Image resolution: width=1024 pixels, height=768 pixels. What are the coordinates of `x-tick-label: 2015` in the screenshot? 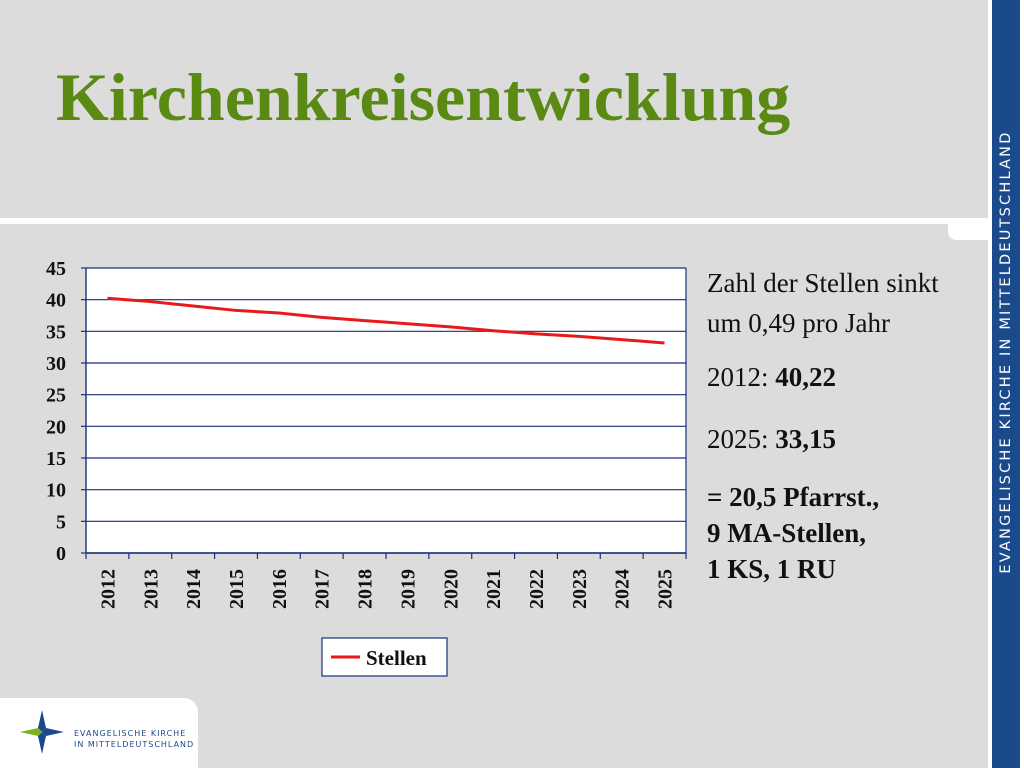 It's located at (237, 589).